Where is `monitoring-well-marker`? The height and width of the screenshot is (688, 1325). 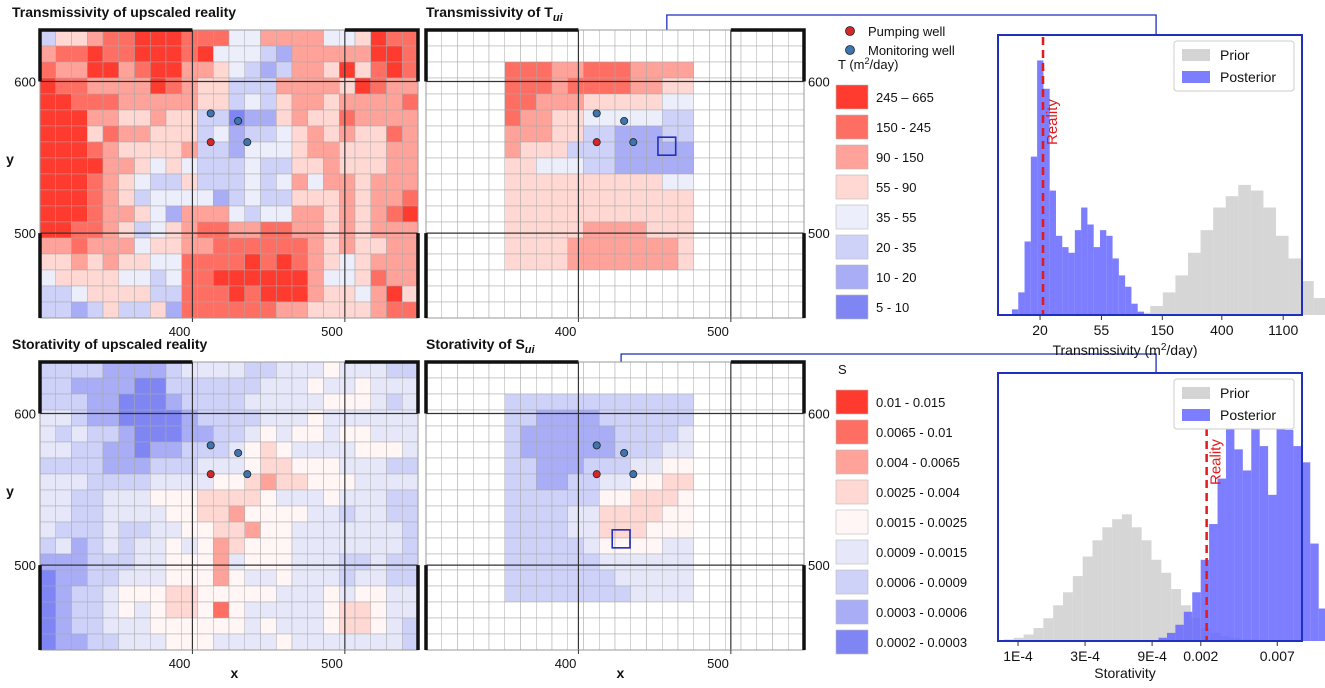
monitoring-well-marker is located at coordinates (633, 474).